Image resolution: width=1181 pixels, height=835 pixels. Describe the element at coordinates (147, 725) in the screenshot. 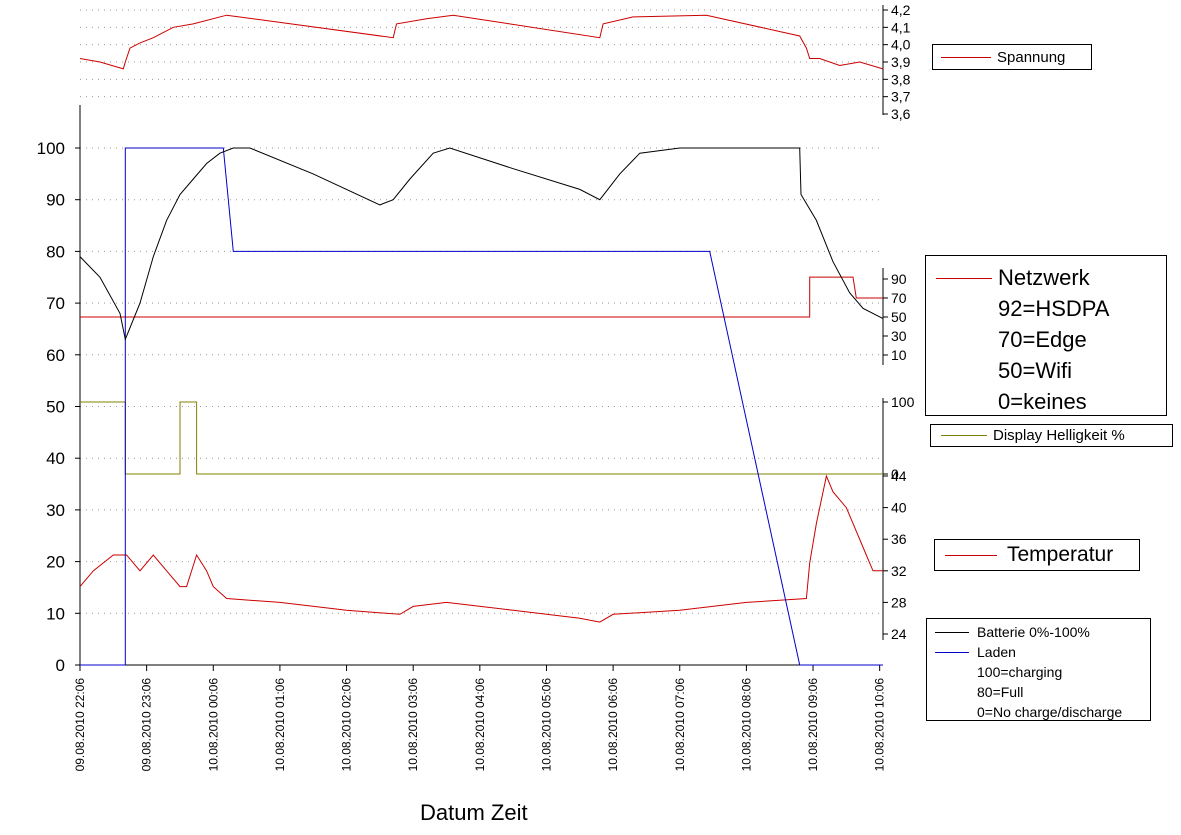

I see `x-tick-label: 09.08.2010 23:06` at that location.